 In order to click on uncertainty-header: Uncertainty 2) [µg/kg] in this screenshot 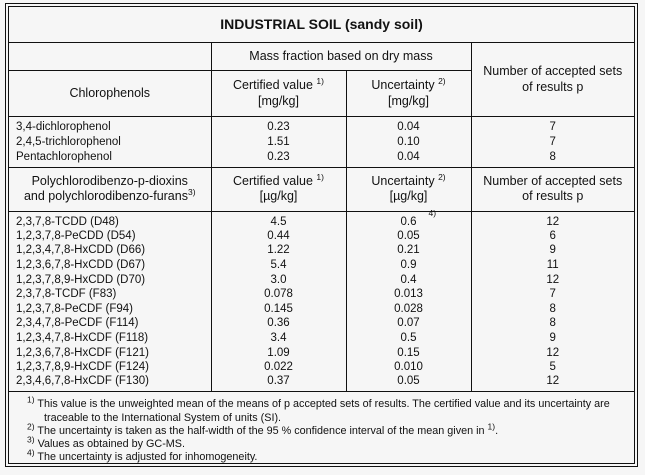, I will do `click(408, 189)`.